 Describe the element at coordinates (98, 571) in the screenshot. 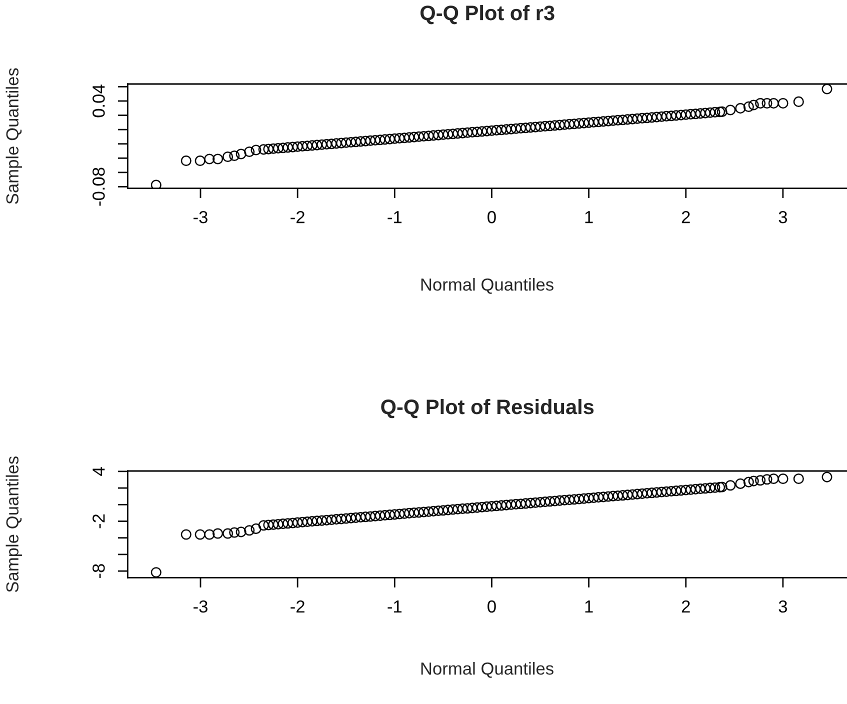

I see `y-tick-label: -8` at that location.